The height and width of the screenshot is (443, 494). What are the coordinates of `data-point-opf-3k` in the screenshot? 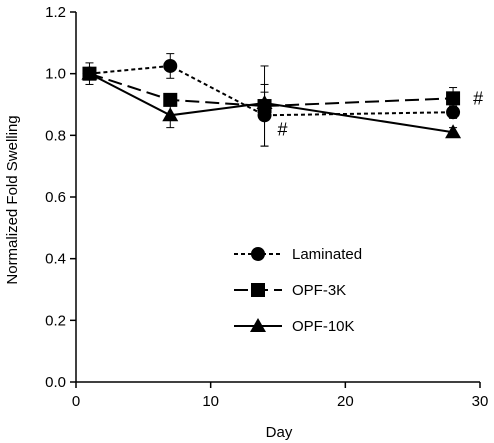 It's located at (453, 98).